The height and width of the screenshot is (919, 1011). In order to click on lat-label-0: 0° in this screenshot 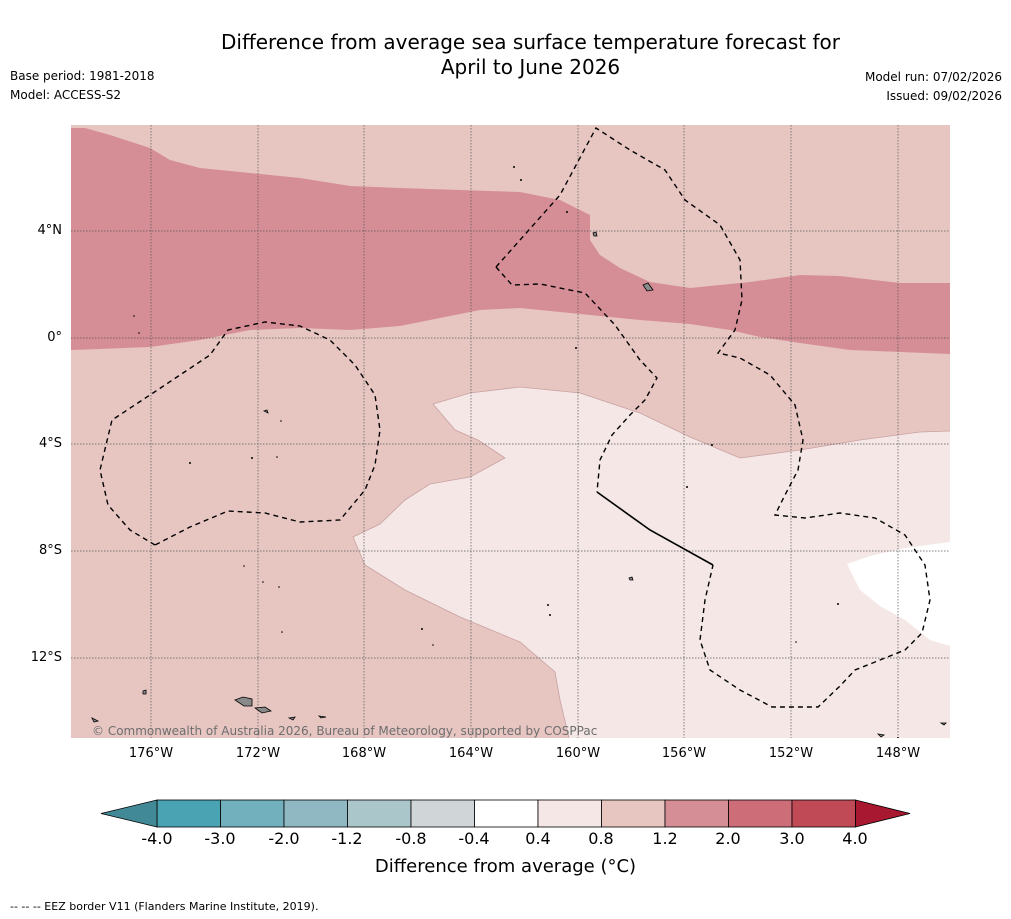, I will do `click(54, 337)`.